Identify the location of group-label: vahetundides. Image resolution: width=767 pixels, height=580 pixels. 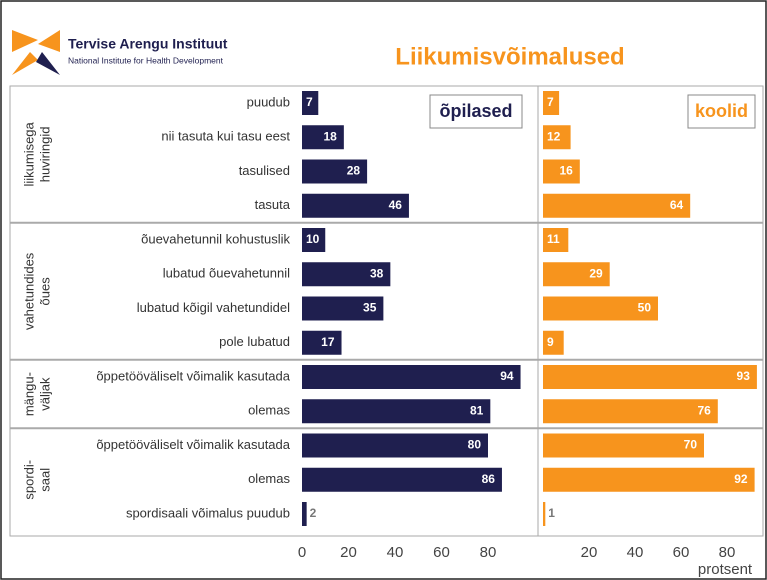
(28, 291).